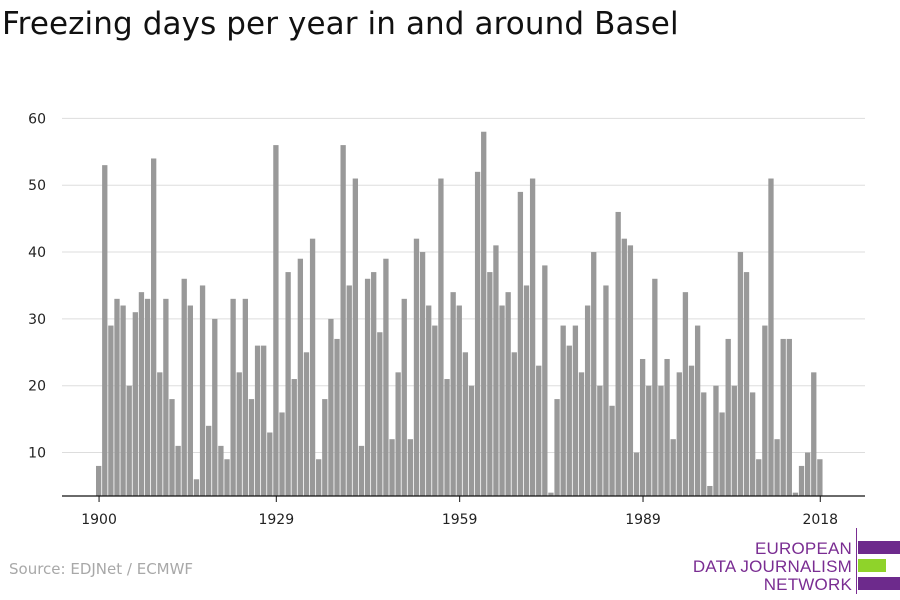 The image size is (900, 600). I want to click on bar-1978, so click(575, 410).